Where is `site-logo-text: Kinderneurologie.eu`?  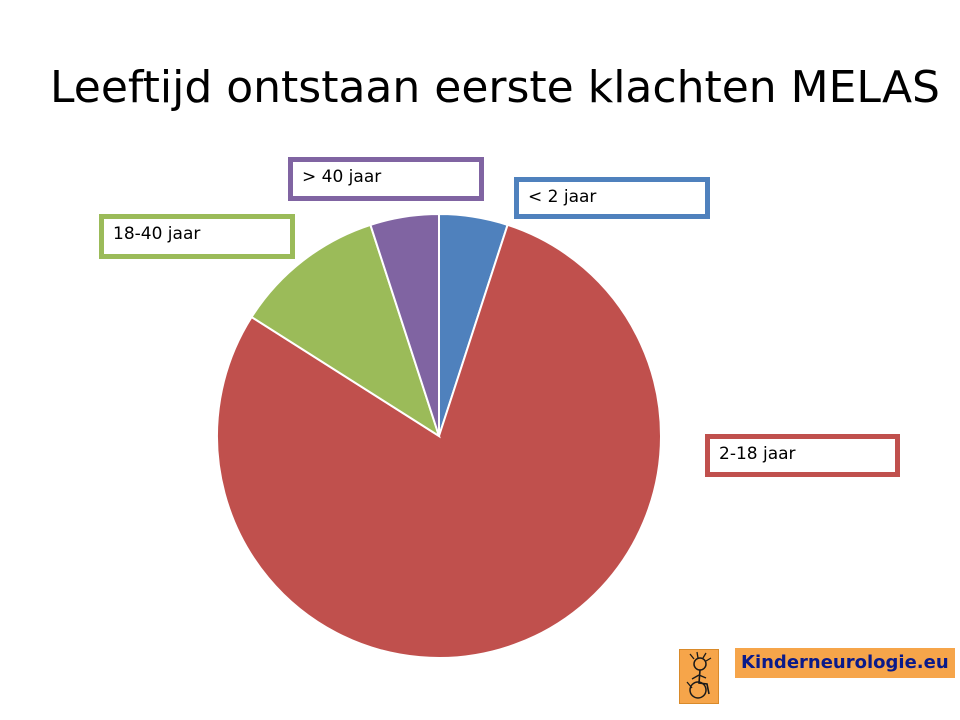
site-logo-text: Kinderneurologie.eu is located at coordinates (845, 663).